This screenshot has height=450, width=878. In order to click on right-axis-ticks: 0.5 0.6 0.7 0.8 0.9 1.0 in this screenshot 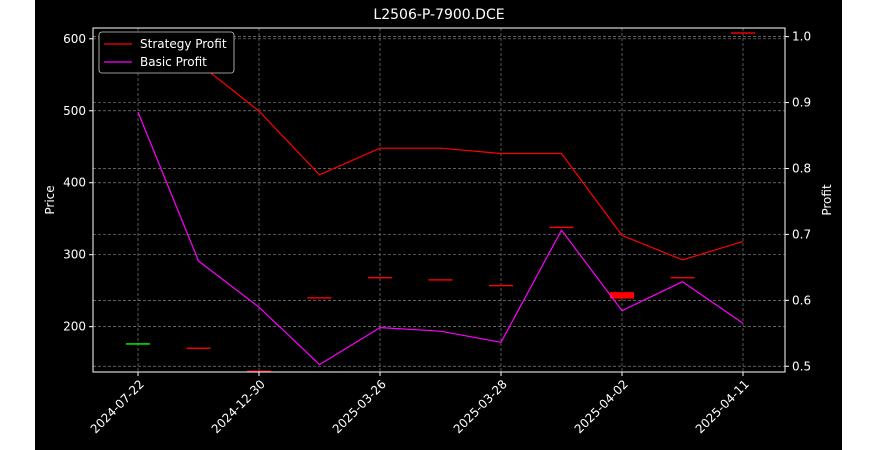, I will do `click(798, 201)`.